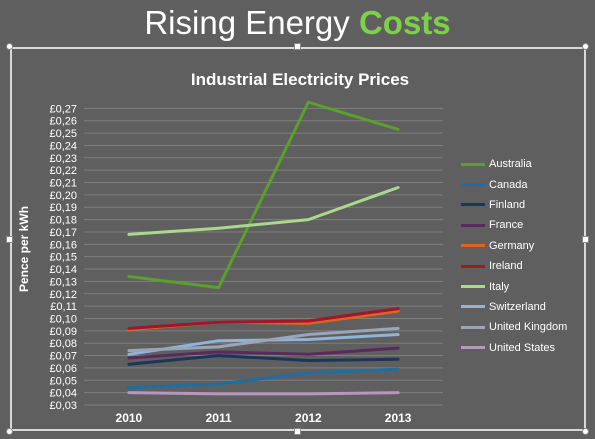 Image resolution: width=595 pixels, height=439 pixels. What do you see at coordinates (251, 22) in the screenshot?
I see `slide-title-main: Rising Energy` at bounding box center [251, 22].